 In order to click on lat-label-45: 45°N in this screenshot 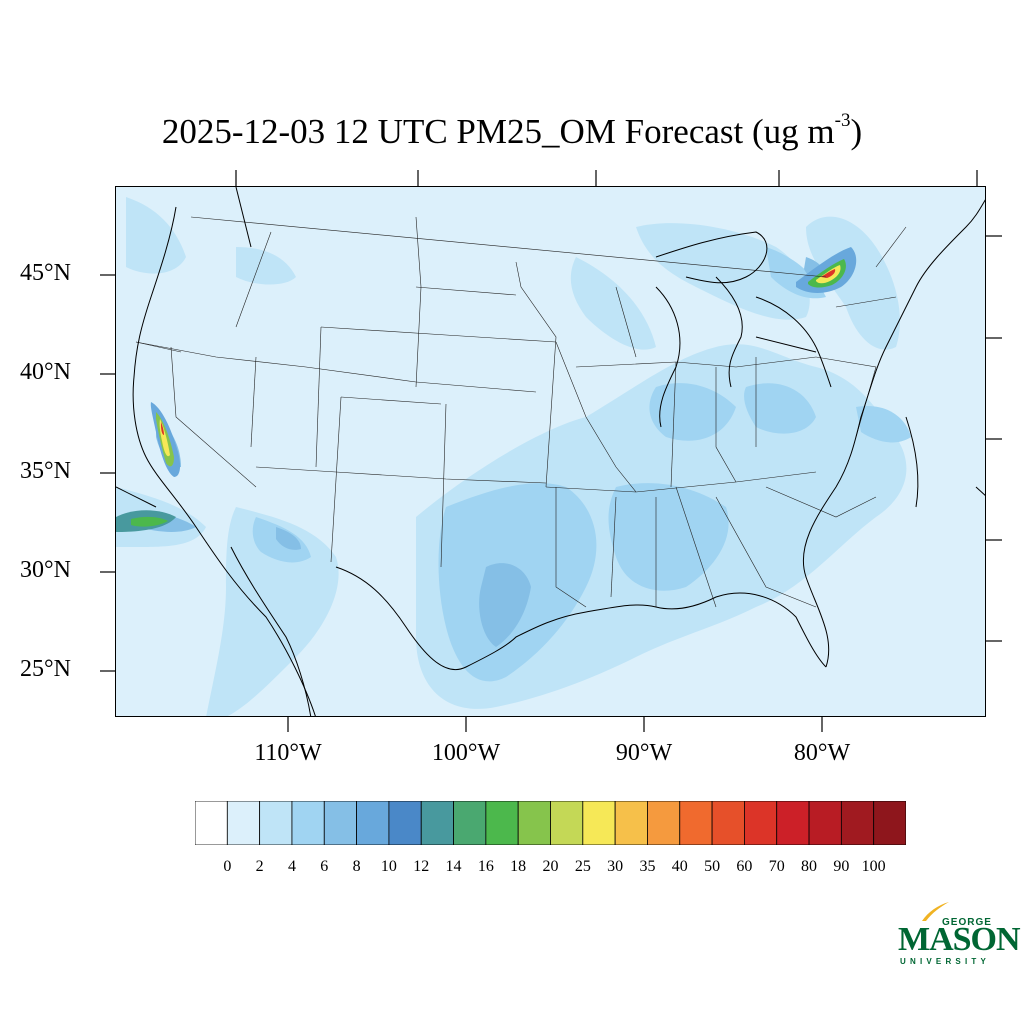, I will do `click(45, 273)`.